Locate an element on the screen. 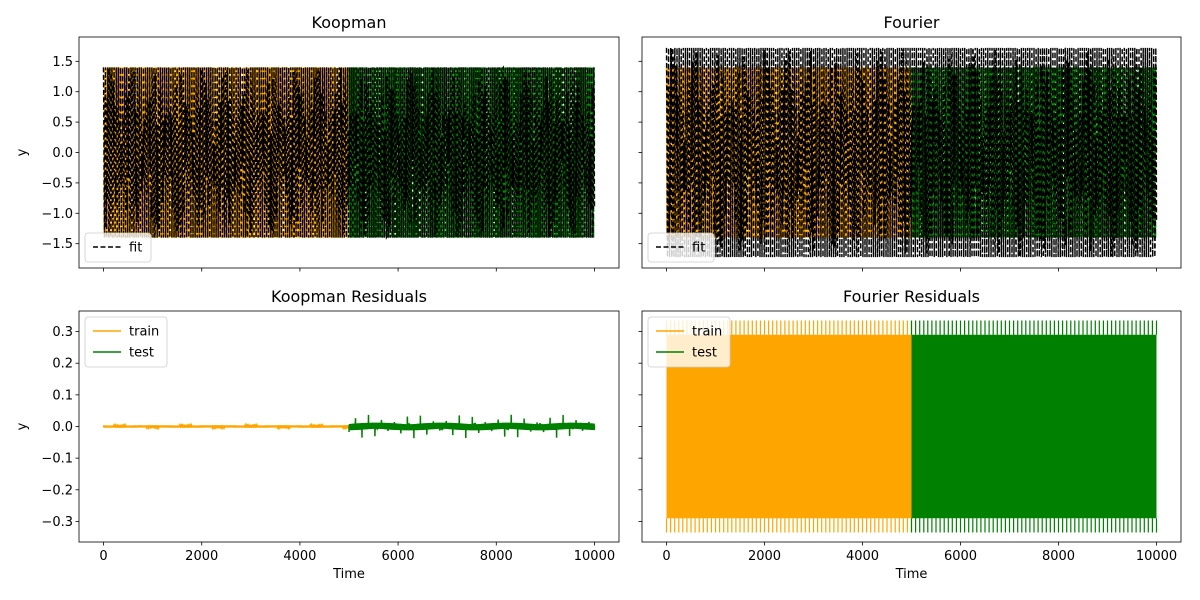 The image size is (1200, 600). chart-title: Fourier Residuals is located at coordinates (911, 296).